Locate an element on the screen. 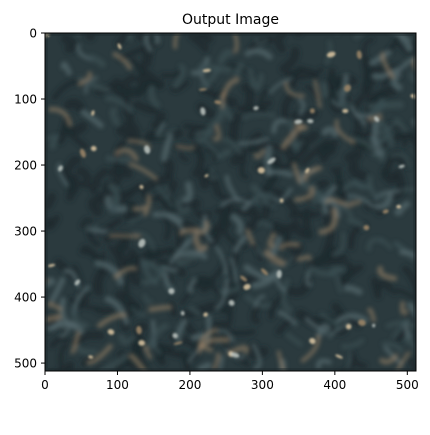 This screenshot has width=430, height=435. y-tick-label: 300 is located at coordinates (25, 232).